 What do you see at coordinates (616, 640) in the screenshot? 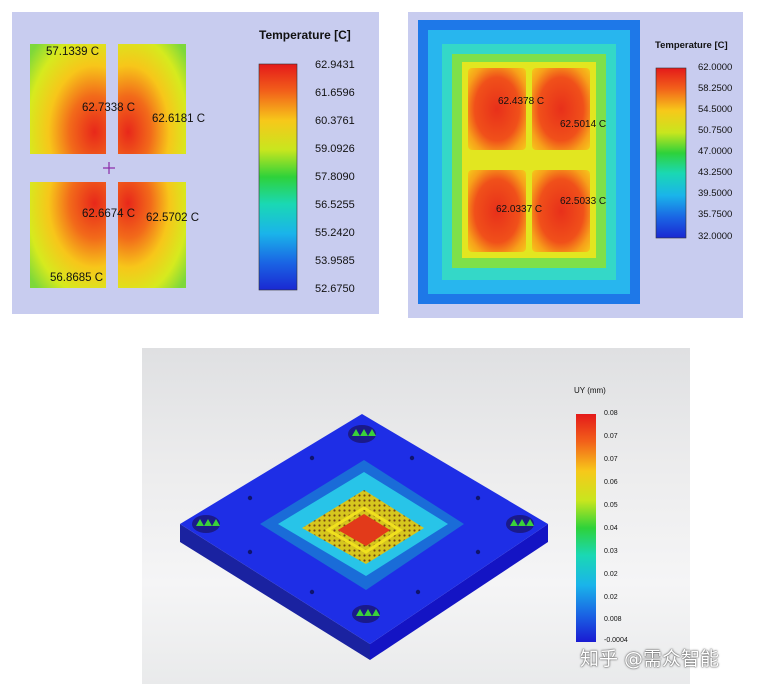
I see `scale-tick: -0.0004` at bounding box center [616, 640].